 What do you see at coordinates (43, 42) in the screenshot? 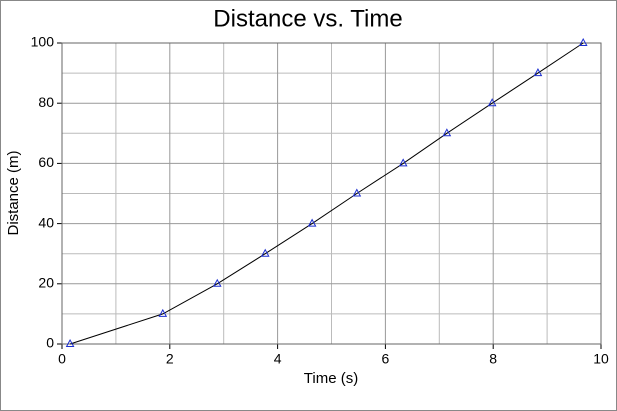
I see `y-tick-label: 100` at bounding box center [43, 42].